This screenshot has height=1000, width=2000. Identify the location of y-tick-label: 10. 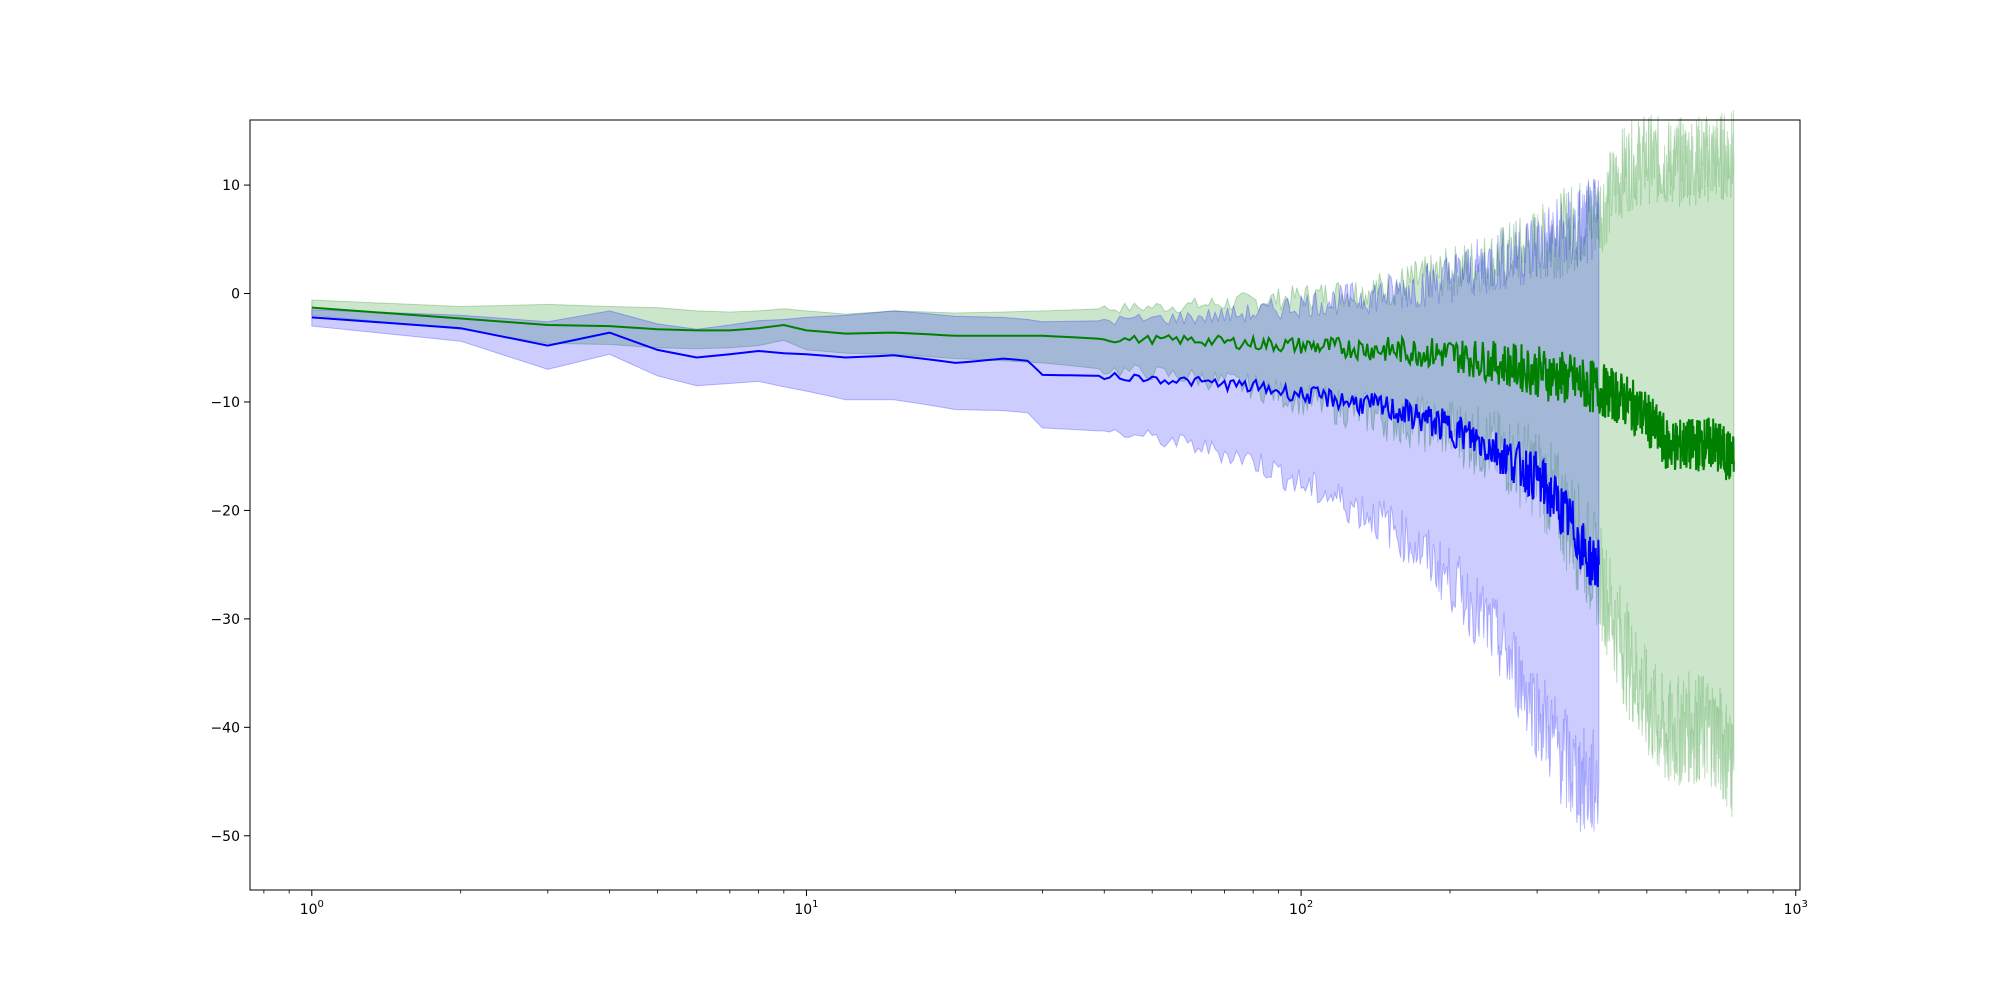
(231, 186).